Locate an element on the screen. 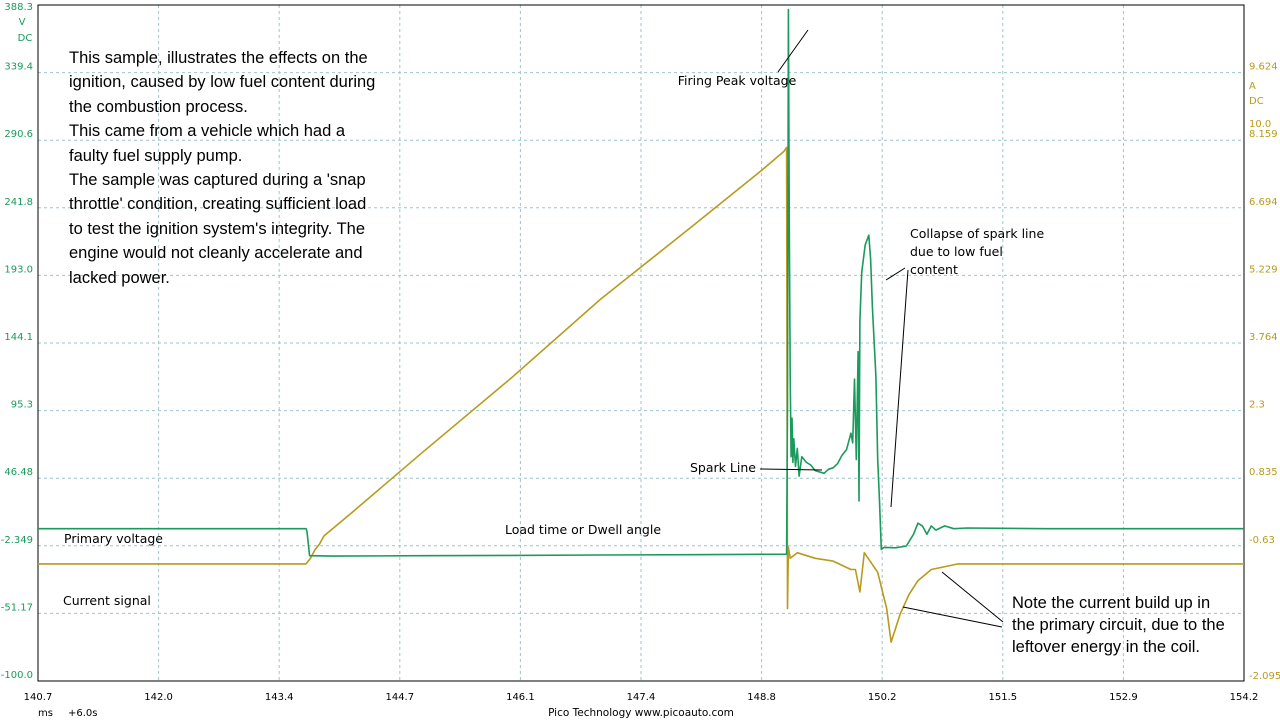  leader-firing-peak is located at coordinates (793, 51).